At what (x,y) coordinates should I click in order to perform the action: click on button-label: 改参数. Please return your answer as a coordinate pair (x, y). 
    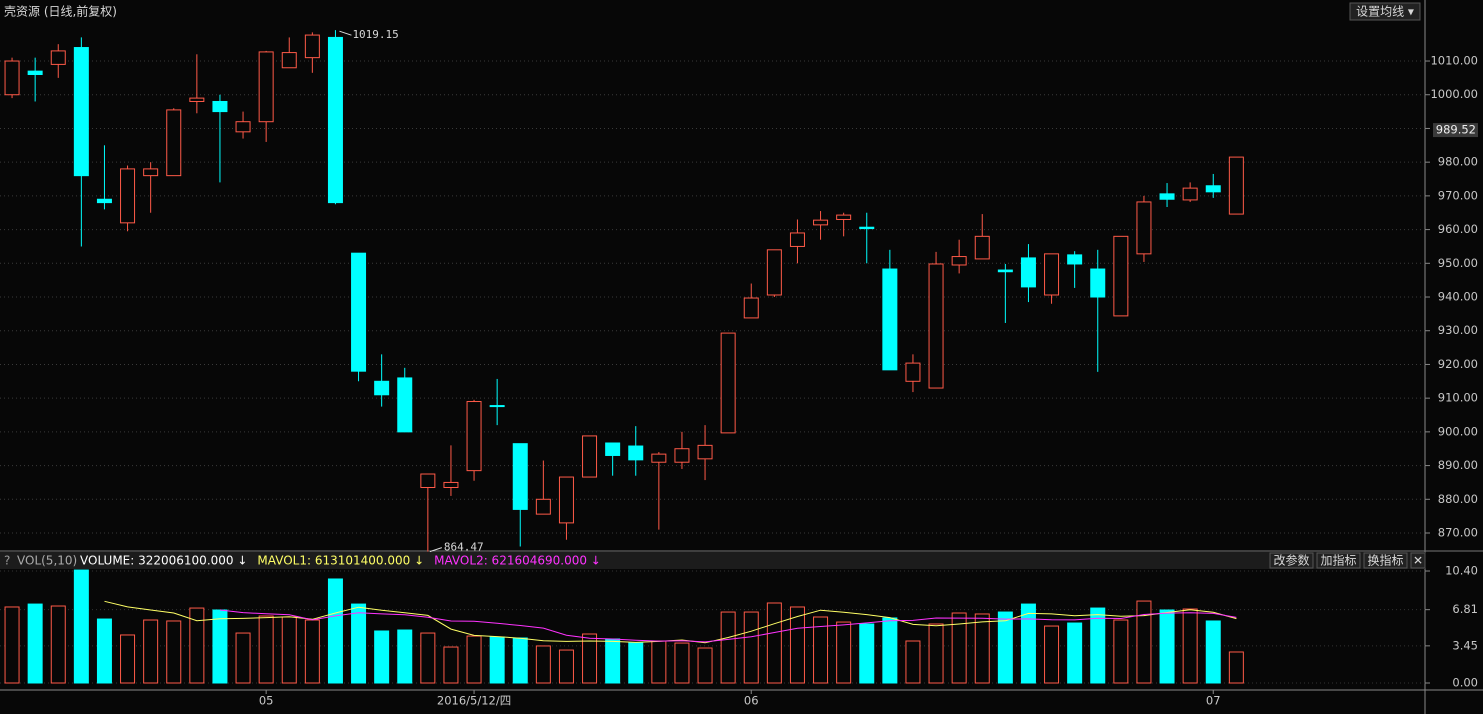
    Looking at the image, I should click on (1291, 560).